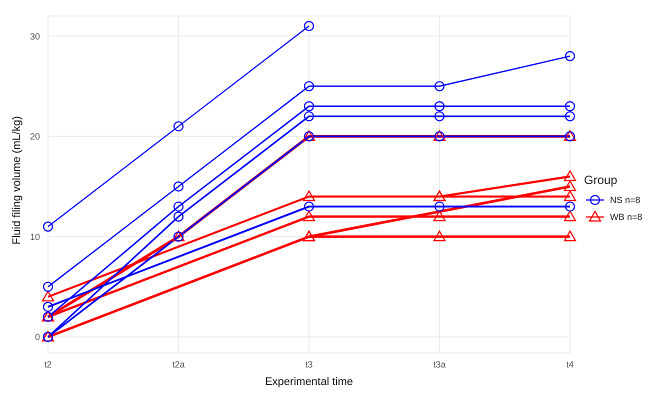 Image resolution: width=669 pixels, height=399 pixels. I want to click on x-tick-label: t4, so click(570, 364).